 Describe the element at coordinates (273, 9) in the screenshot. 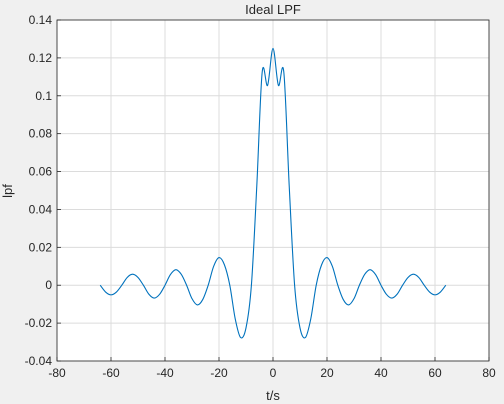

I see `chart-title: Ideal LPF` at that location.